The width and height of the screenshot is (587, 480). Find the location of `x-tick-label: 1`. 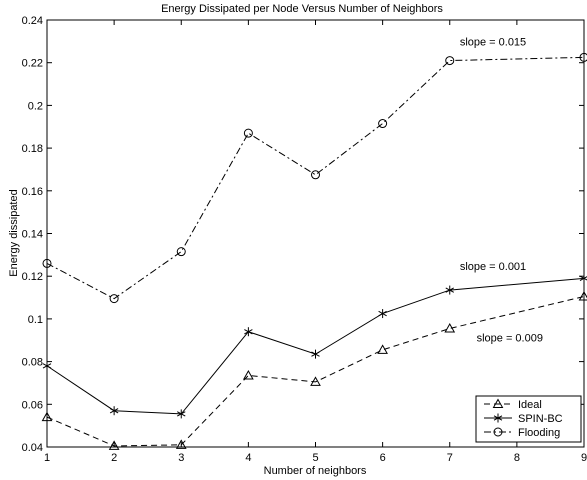

x-tick-label: 1 is located at coordinates (47, 458).